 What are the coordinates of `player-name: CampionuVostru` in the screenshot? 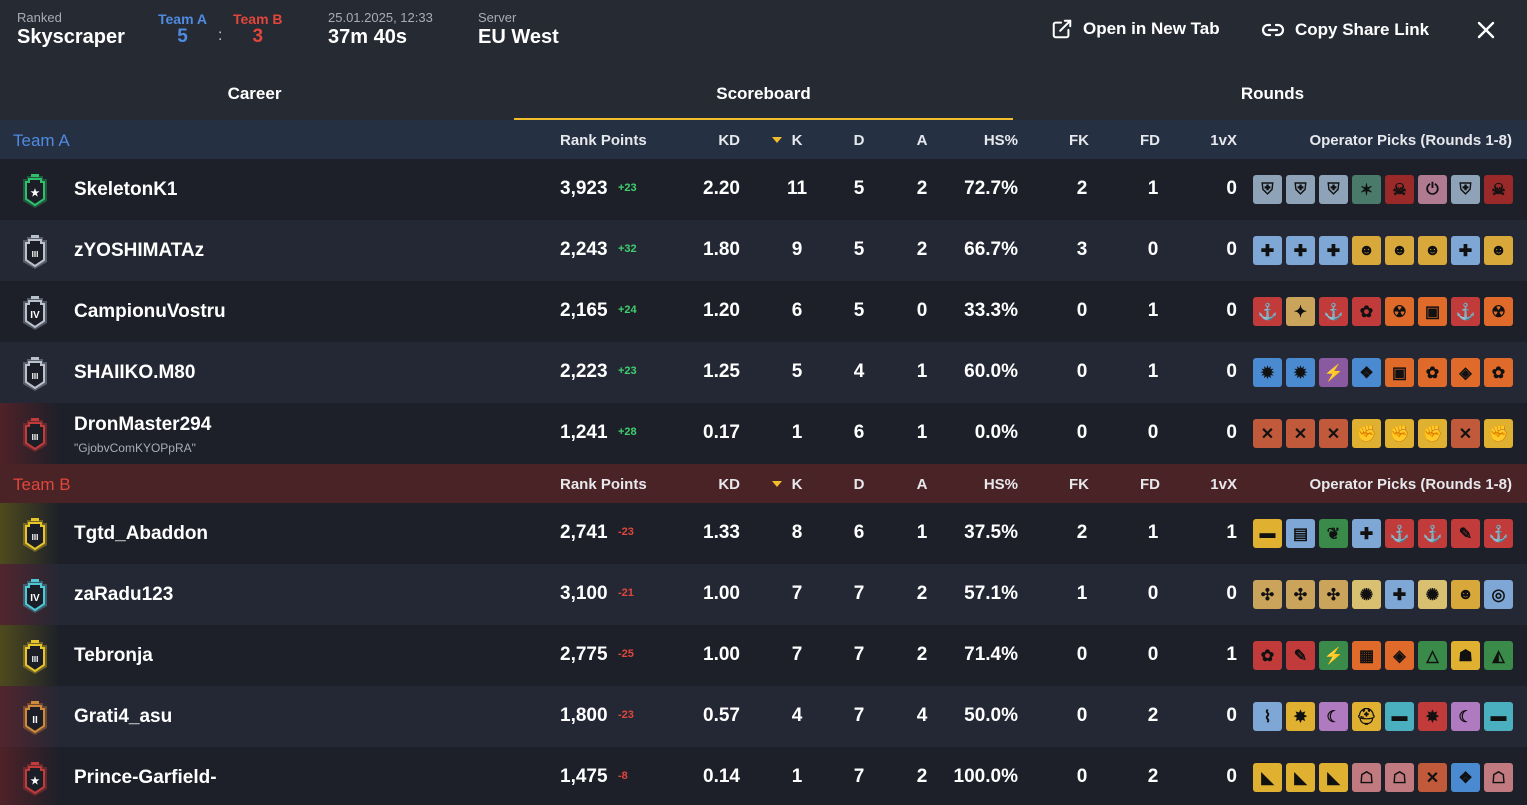 It's located at (150, 311).